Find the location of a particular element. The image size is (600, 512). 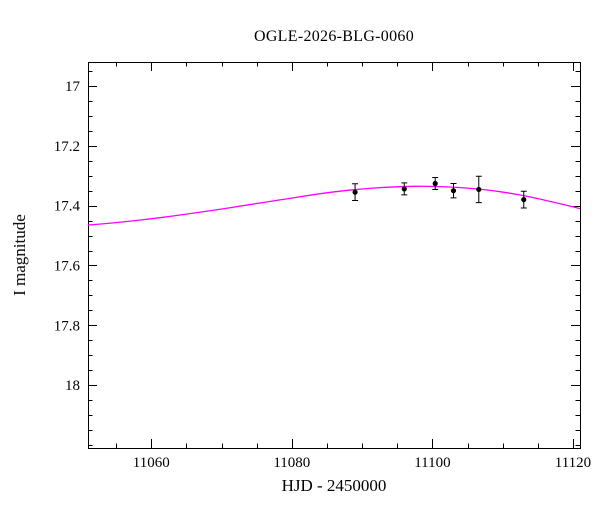

y-axis-label: I magnitude is located at coordinates (19, 255).